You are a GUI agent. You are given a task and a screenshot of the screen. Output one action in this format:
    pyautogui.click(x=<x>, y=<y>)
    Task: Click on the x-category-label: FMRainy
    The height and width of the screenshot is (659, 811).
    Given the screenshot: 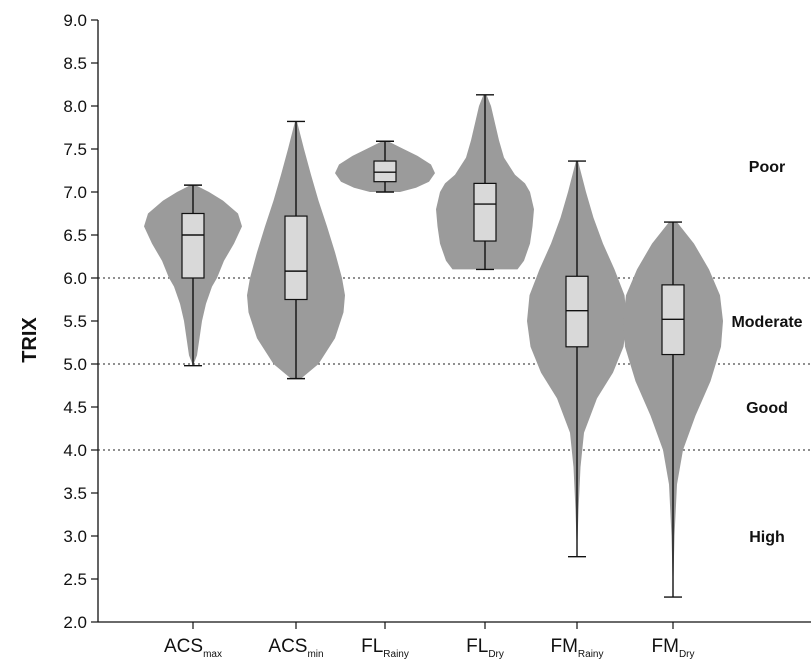 What is the action you would take?
    pyautogui.click(x=576, y=647)
    